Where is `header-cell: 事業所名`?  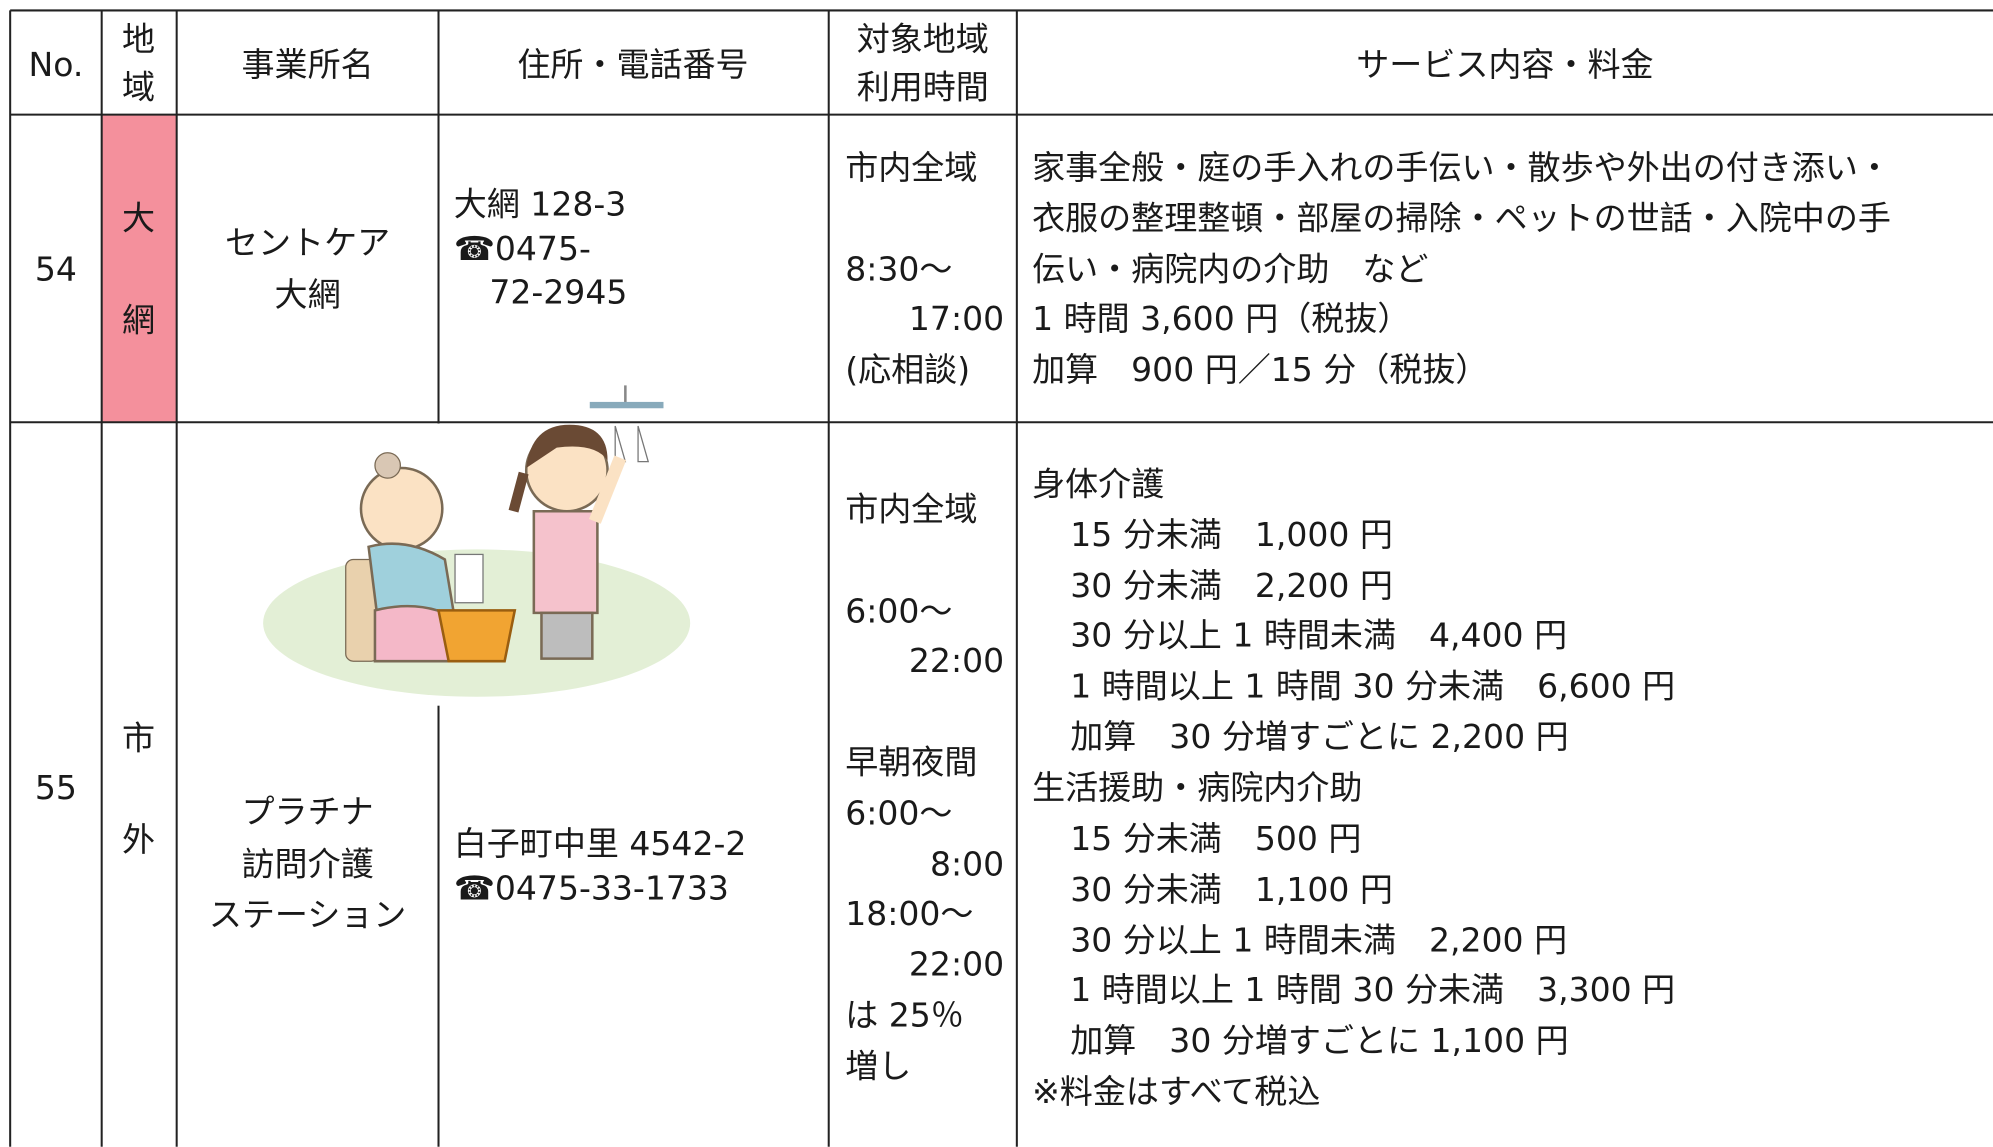
header-cell: 事業所名 is located at coordinates (308, 64).